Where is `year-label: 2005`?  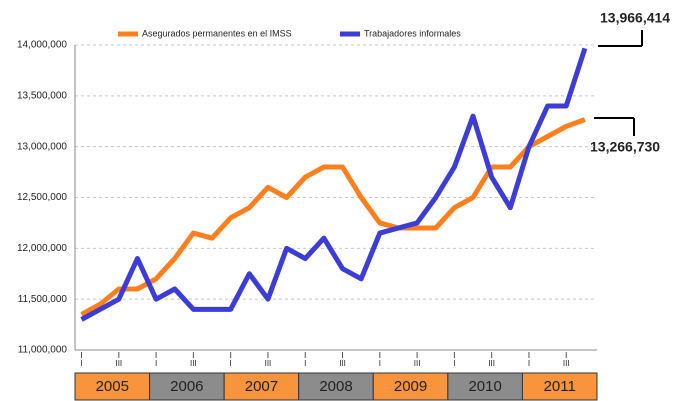 year-label: 2005 is located at coordinates (112, 386).